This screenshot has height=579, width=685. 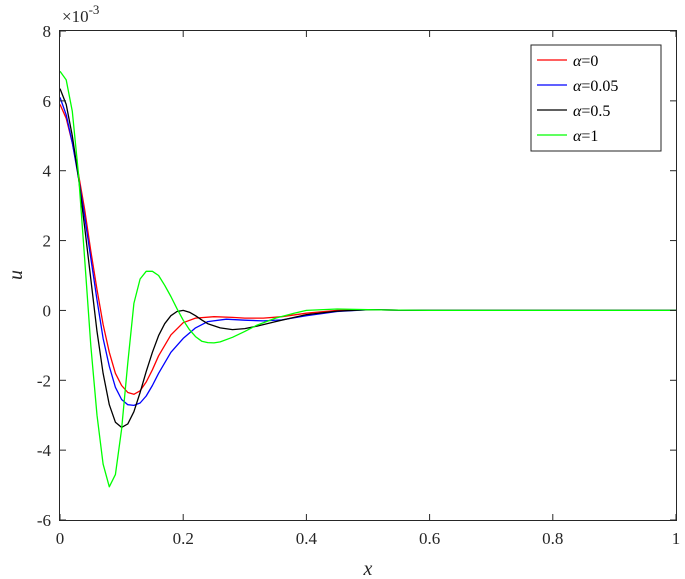 What do you see at coordinates (47, 171) in the screenshot?
I see `y-tick-label: 4` at bounding box center [47, 171].